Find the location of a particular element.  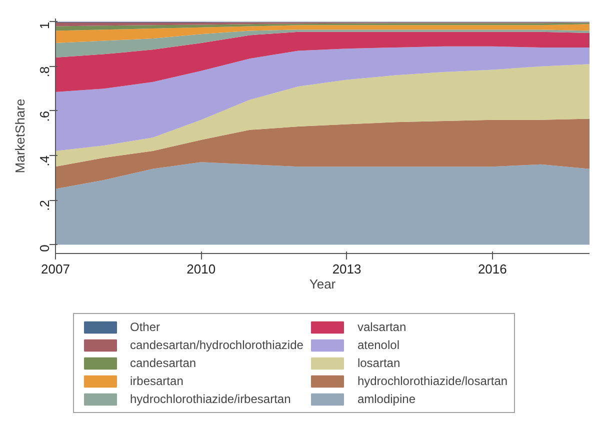

legend-label: candesartan is located at coordinates (163, 363).